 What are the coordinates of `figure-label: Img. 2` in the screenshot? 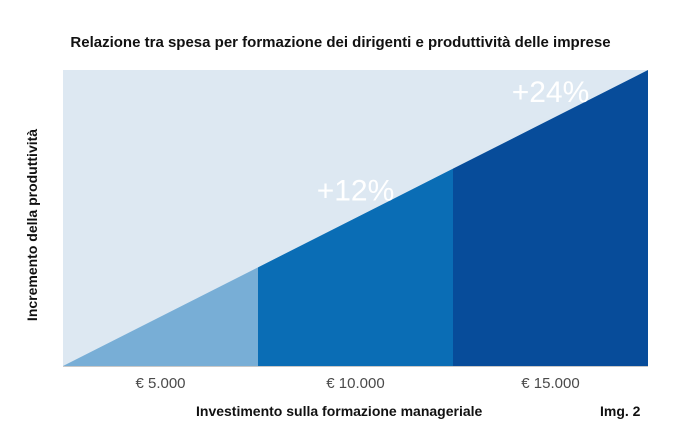 It's located at (620, 411).